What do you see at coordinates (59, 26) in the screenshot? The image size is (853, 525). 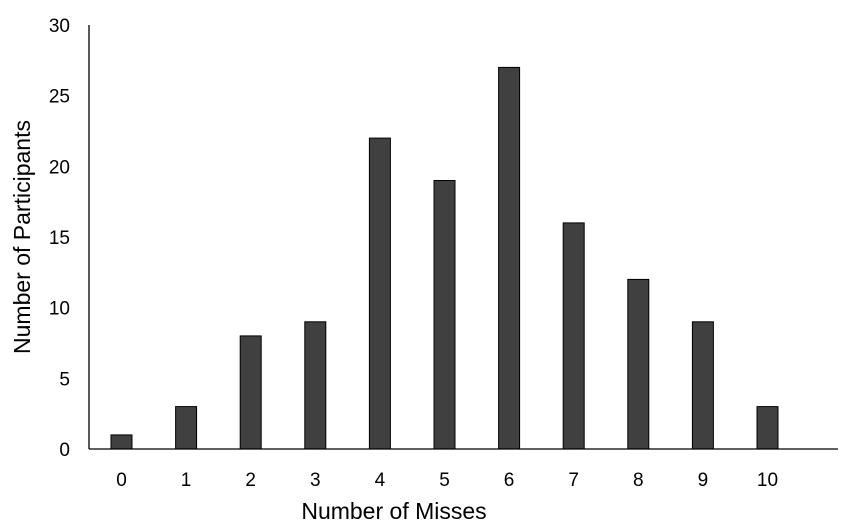 I see `y-tick-label: 30` at bounding box center [59, 26].